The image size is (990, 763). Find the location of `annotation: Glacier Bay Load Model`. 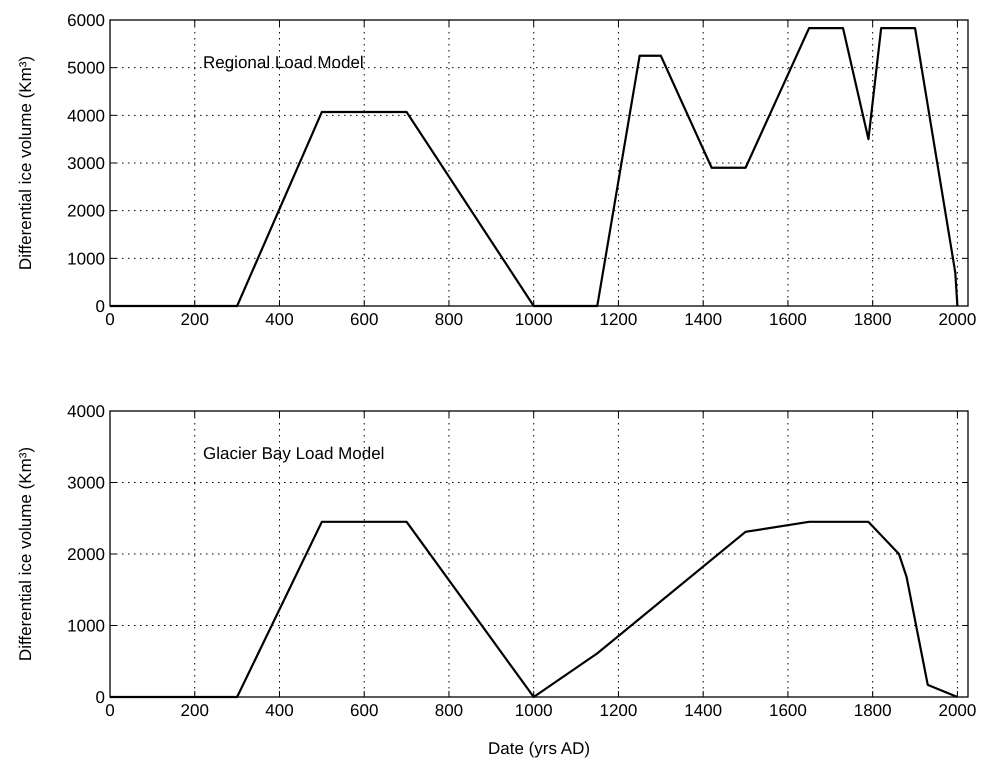

annotation: Glacier Bay Load Model is located at coordinates (293, 453).